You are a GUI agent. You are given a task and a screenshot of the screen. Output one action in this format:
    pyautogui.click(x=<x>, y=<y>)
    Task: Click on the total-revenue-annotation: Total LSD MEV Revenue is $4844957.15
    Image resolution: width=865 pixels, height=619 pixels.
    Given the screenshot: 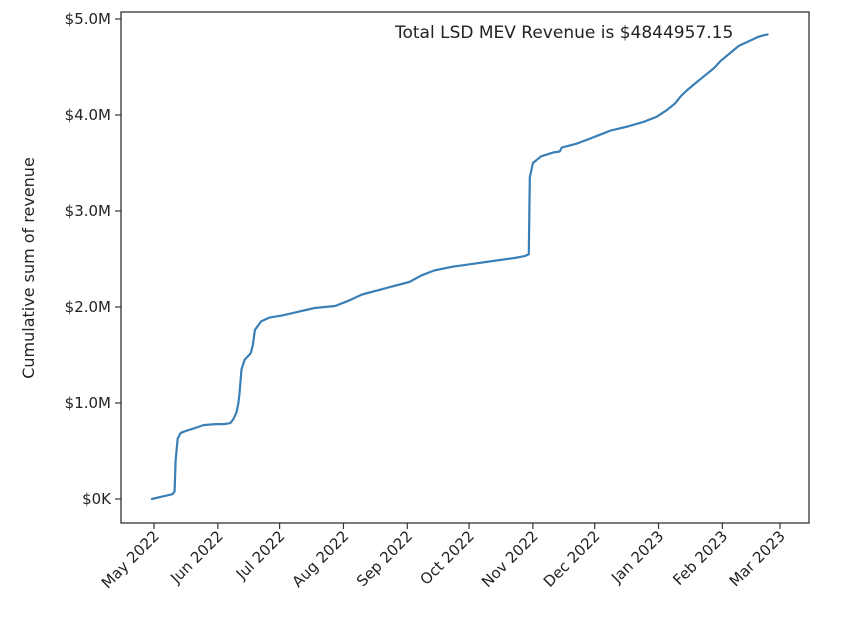 What is the action you would take?
    pyautogui.click(x=563, y=33)
    